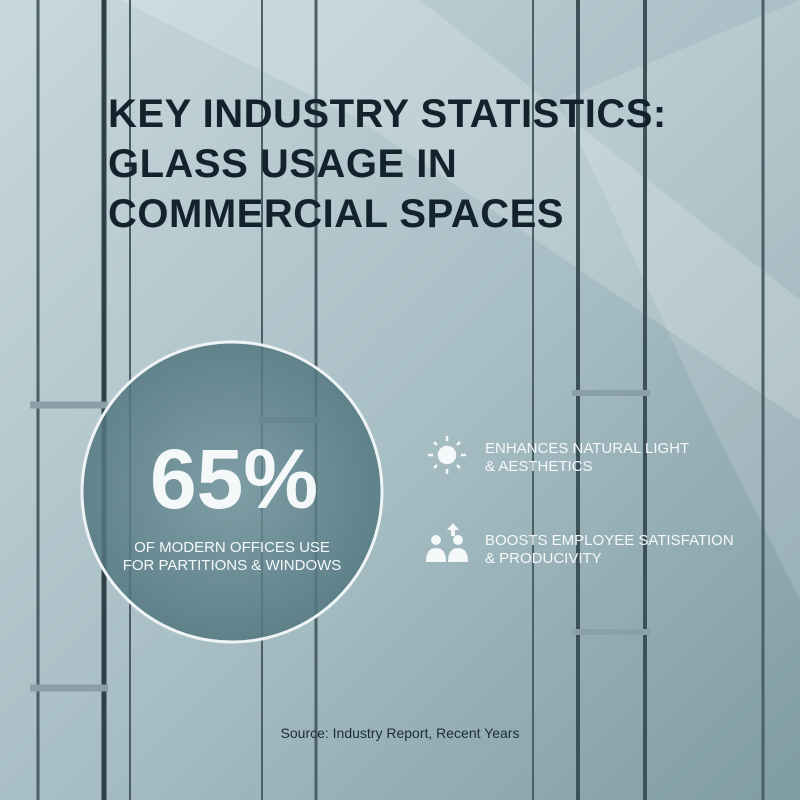 This screenshot has width=800, height=800. What do you see at coordinates (336, 214) in the screenshot?
I see `title-line: COMMERCIAL SPACES` at bounding box center [336, 214].